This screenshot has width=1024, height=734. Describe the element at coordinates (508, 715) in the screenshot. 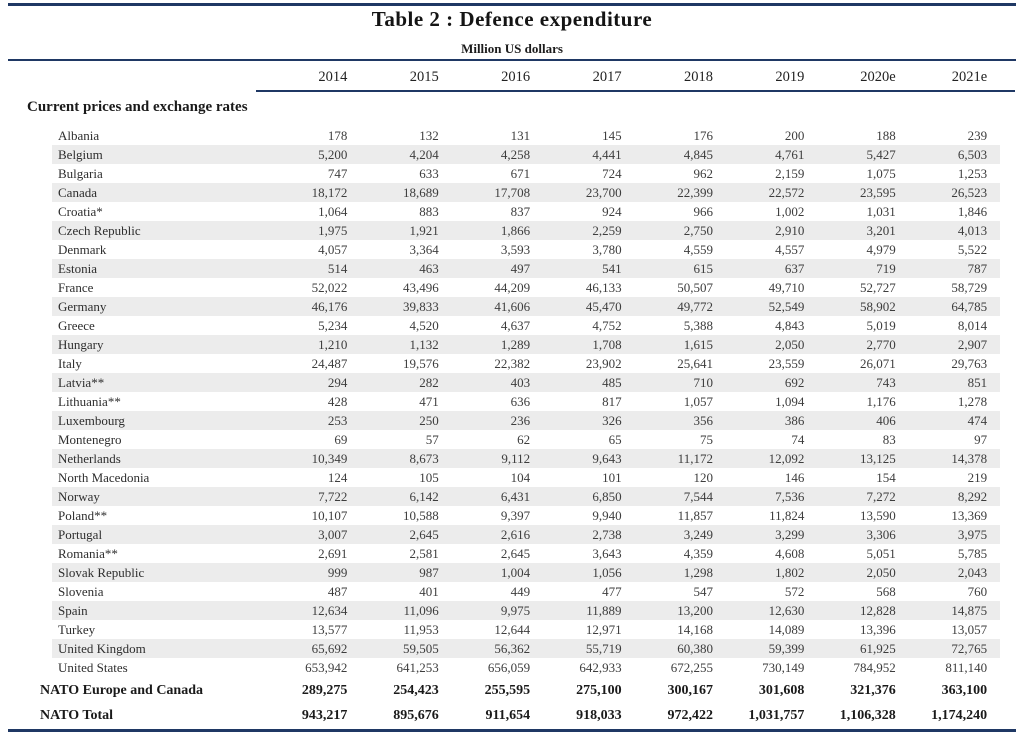

I see `total-value-cell: 911,654` at that location.